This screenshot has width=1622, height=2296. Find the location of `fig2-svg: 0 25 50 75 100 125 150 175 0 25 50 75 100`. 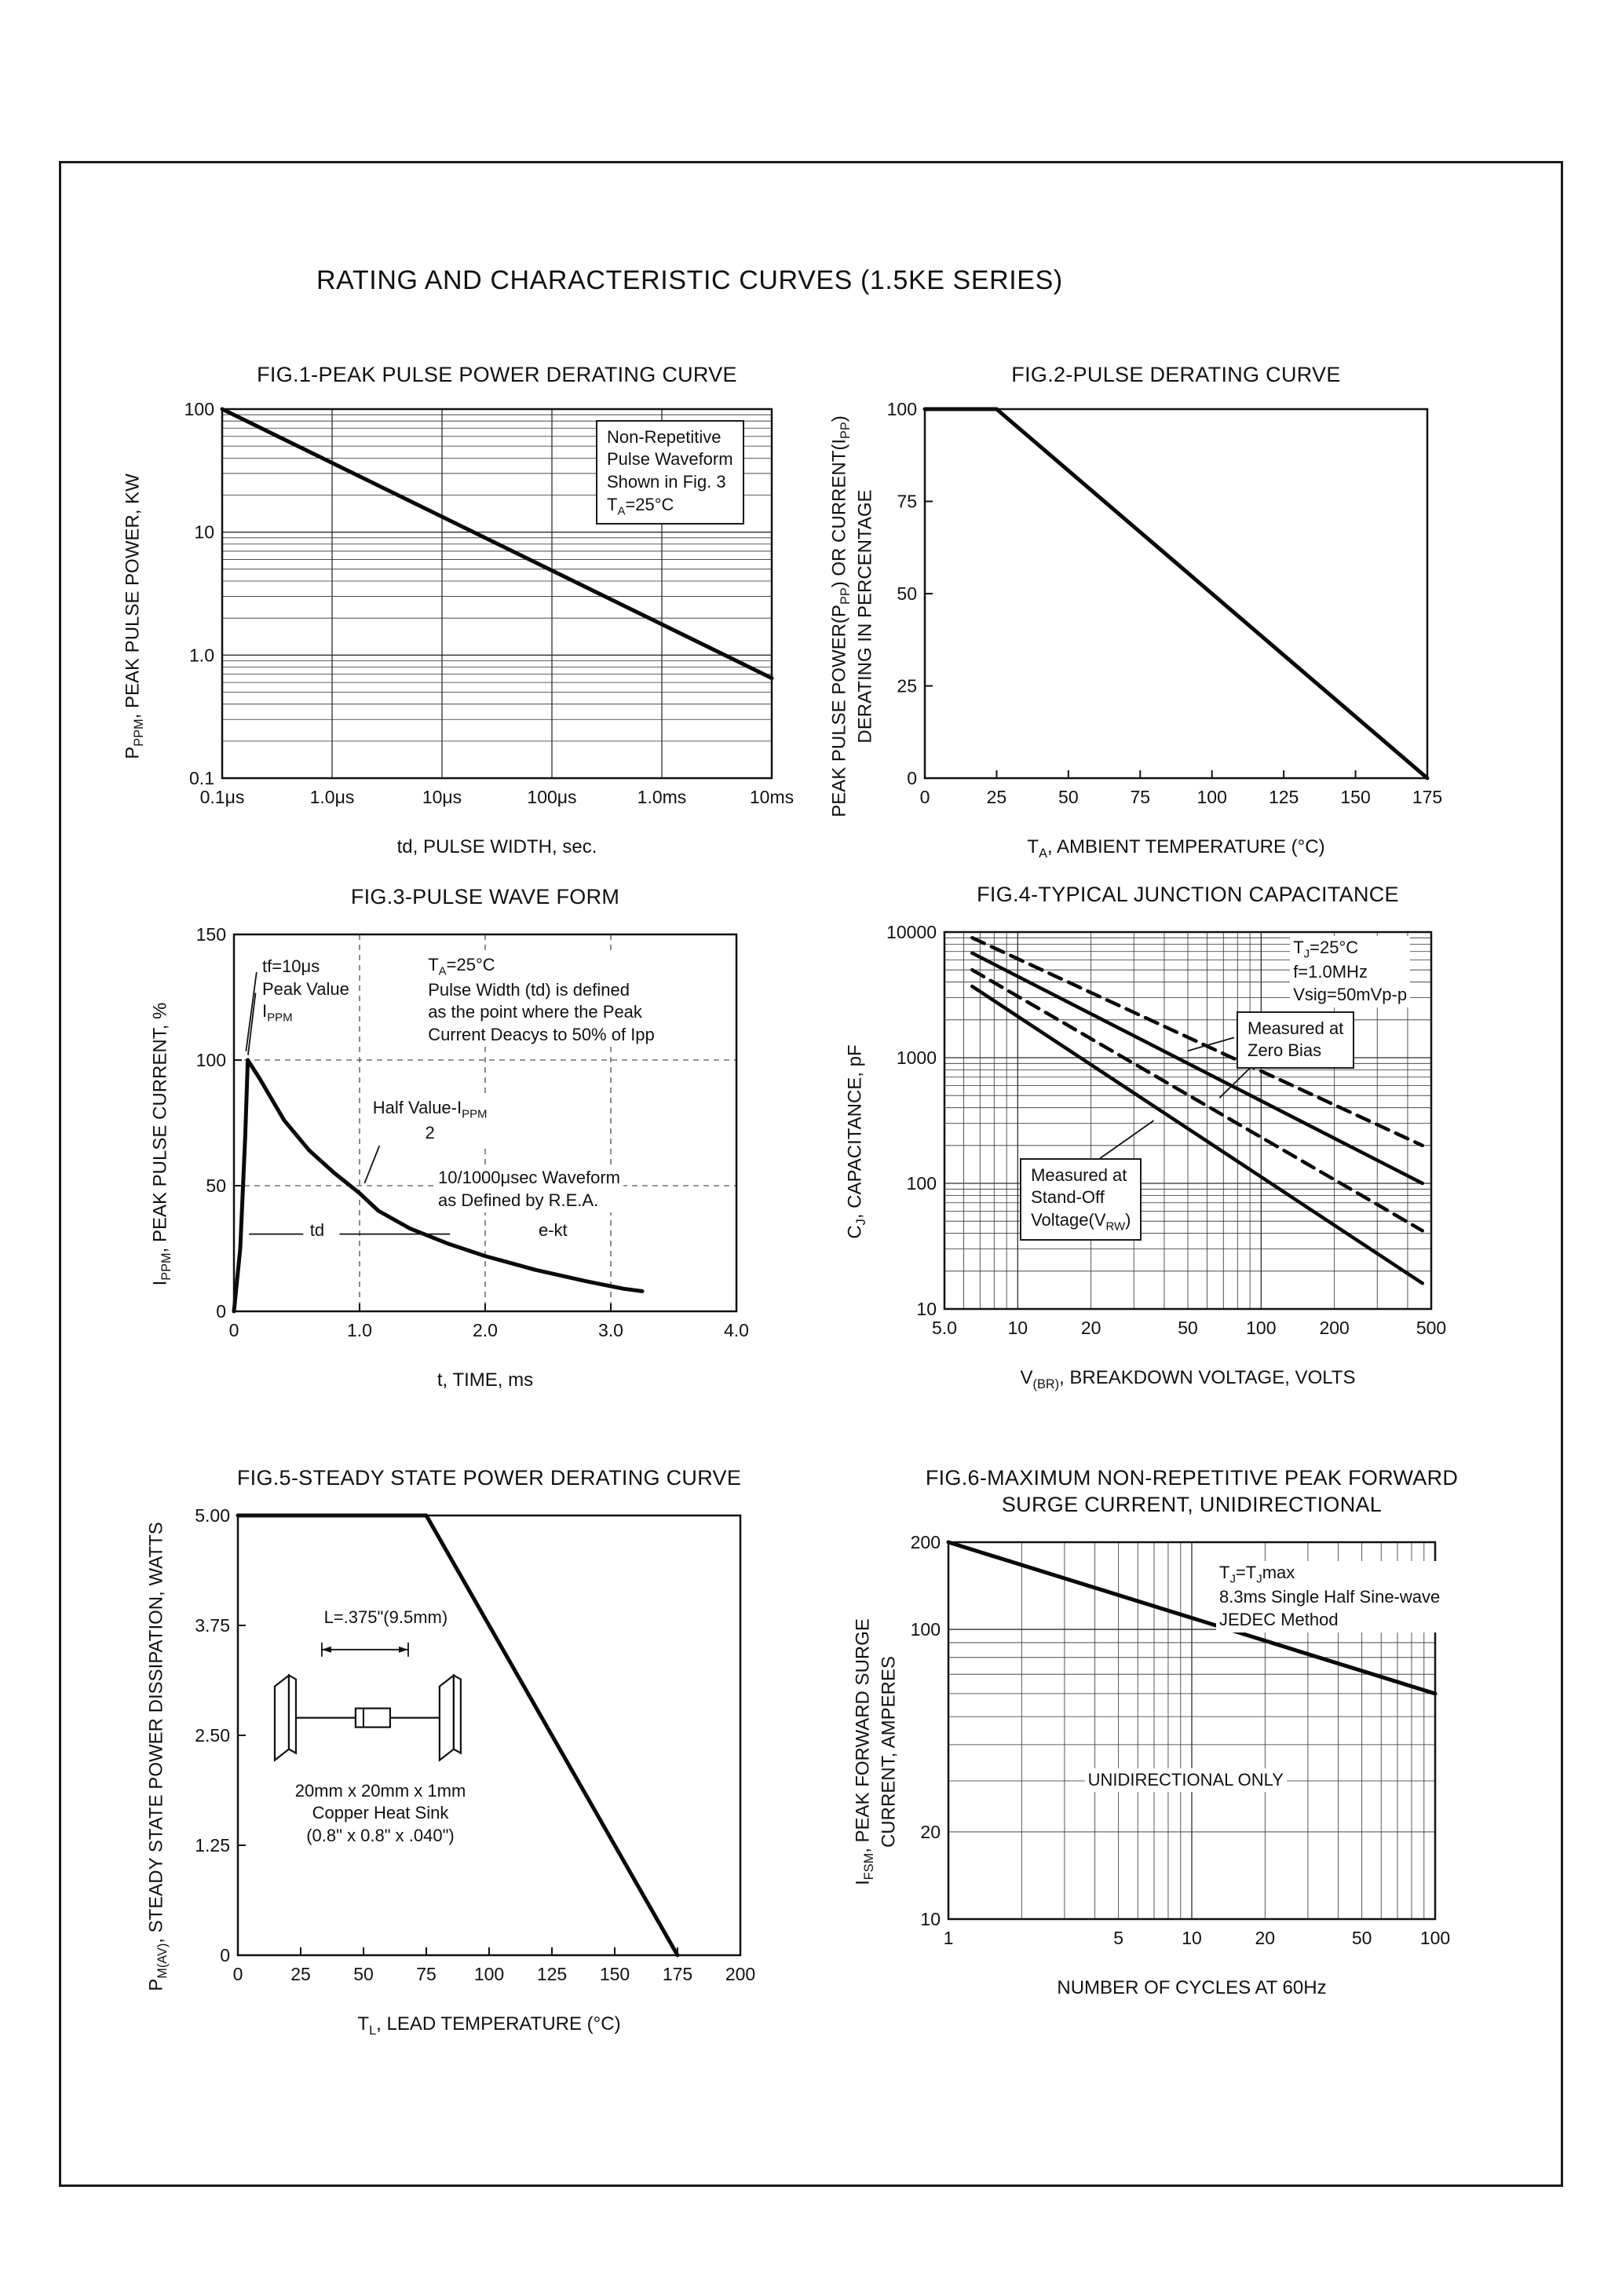

fig2-svg: 0 25 50 75 100 125 150 175 0 25 50 75 100 is located at coordinates (1165, 603).